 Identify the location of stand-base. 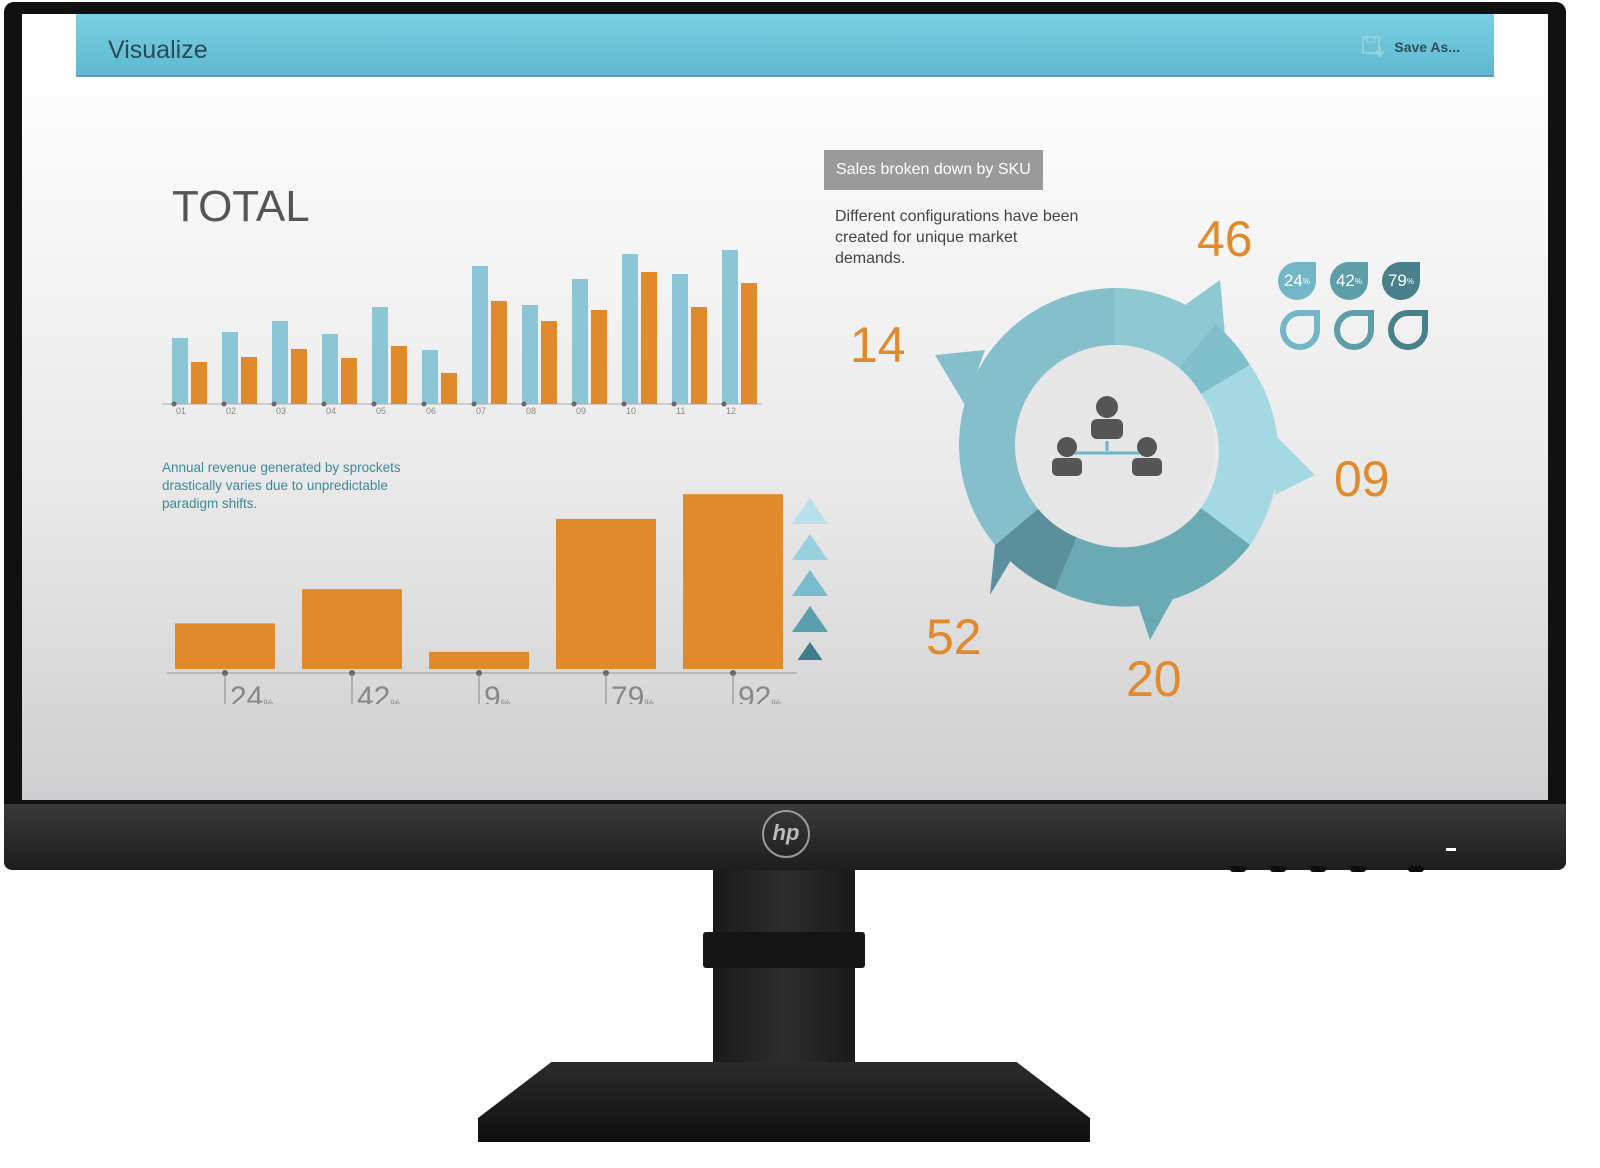
(784, 1102).